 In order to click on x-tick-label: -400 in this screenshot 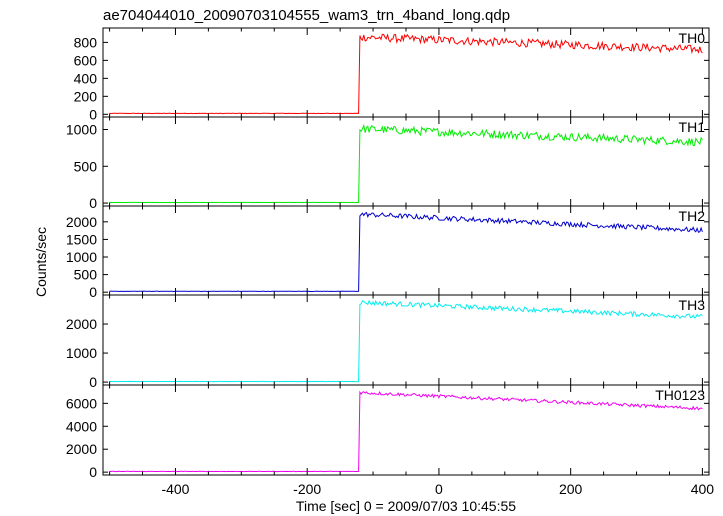, I will do `click(175, 489)`.